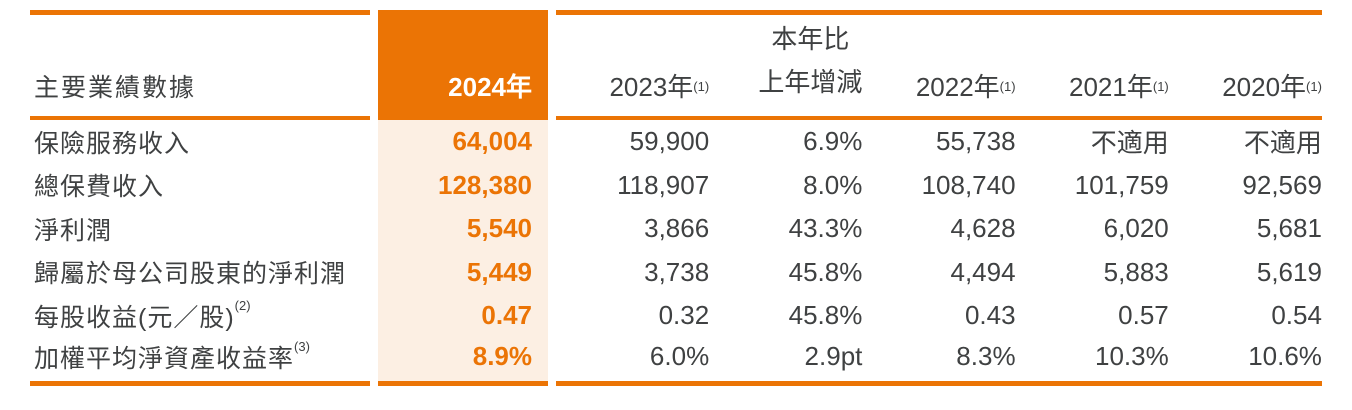  Describe the element at coordinates (939, 65) in the screenshot. I see `column-header-2022: 2022年 (1)` at that location.